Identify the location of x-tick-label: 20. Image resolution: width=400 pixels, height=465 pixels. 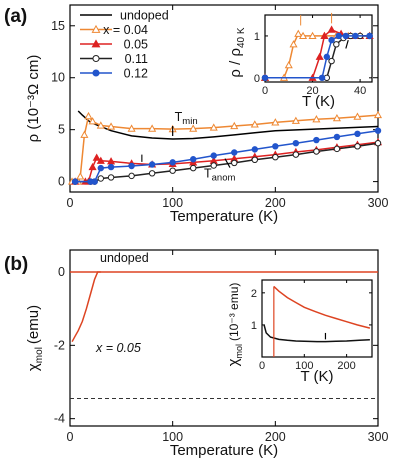
(312, 91).